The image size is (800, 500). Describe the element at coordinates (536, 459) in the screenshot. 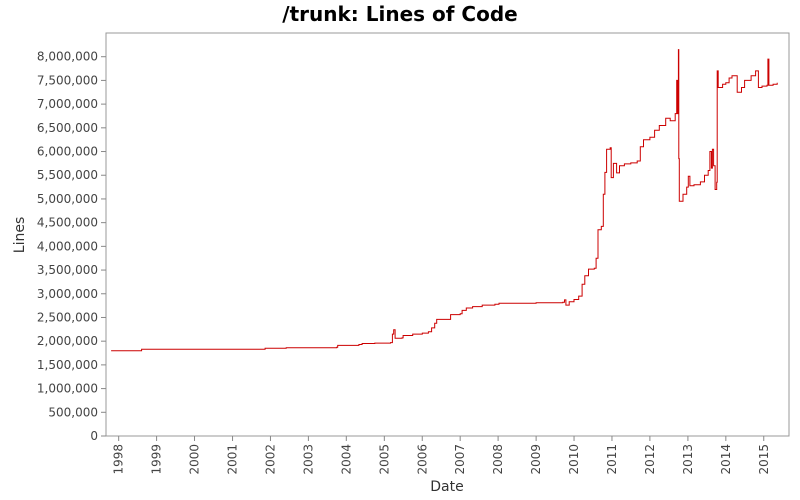

I see `x-tick-label: 2009` at that location.